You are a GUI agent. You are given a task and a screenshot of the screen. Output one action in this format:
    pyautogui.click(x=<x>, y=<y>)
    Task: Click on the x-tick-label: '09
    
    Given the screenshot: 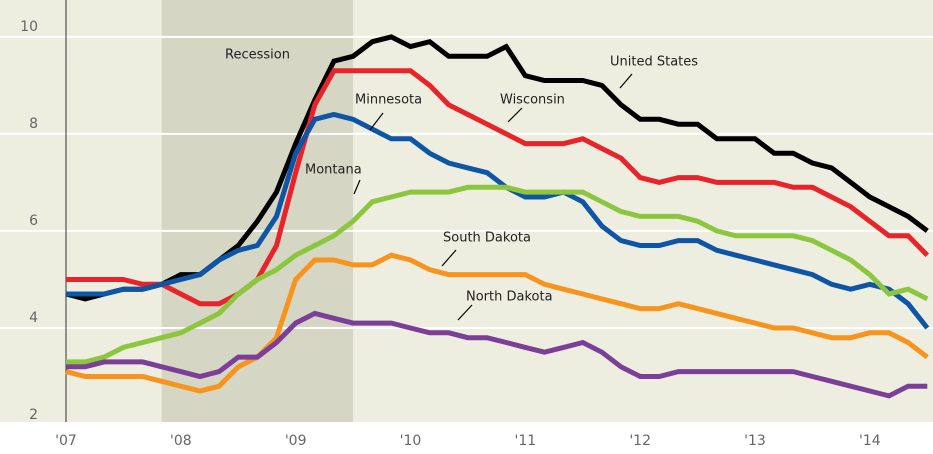 What is the action you would take?
    pyautogui.click(x=296, y=441)
    